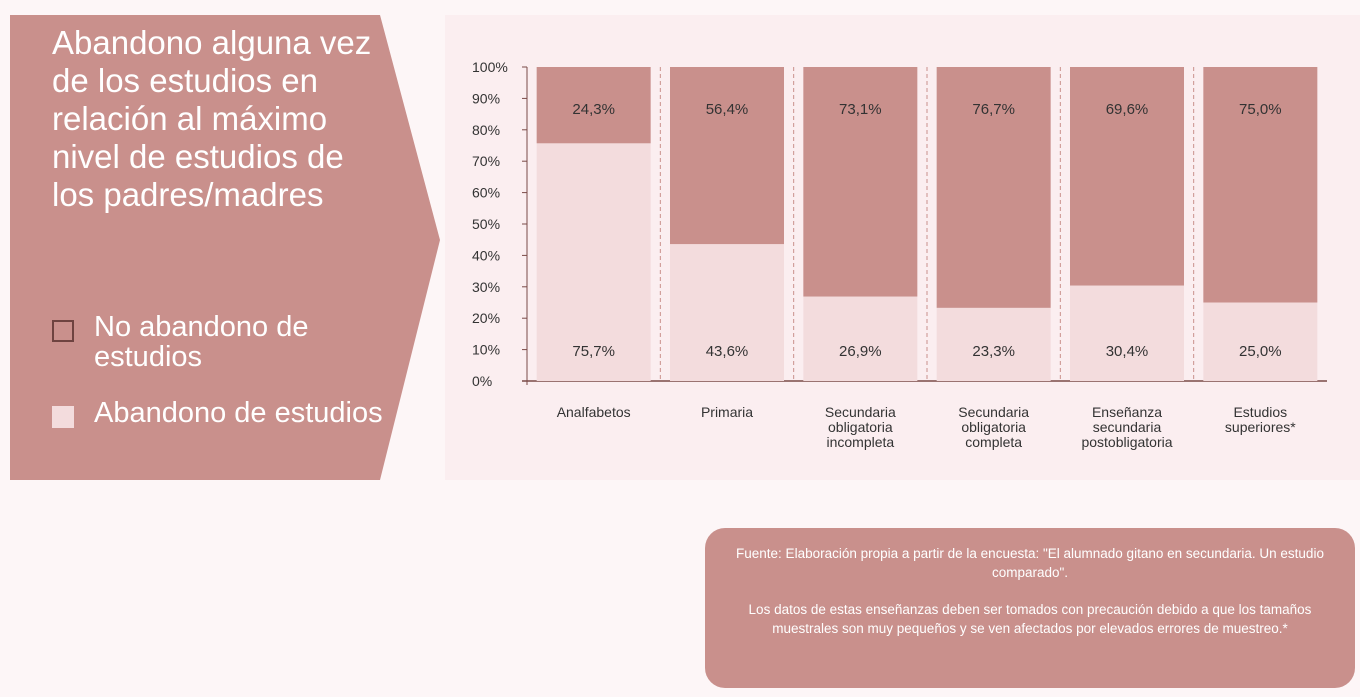  I want to click on value-label: 73,1%, so click(860, 109).